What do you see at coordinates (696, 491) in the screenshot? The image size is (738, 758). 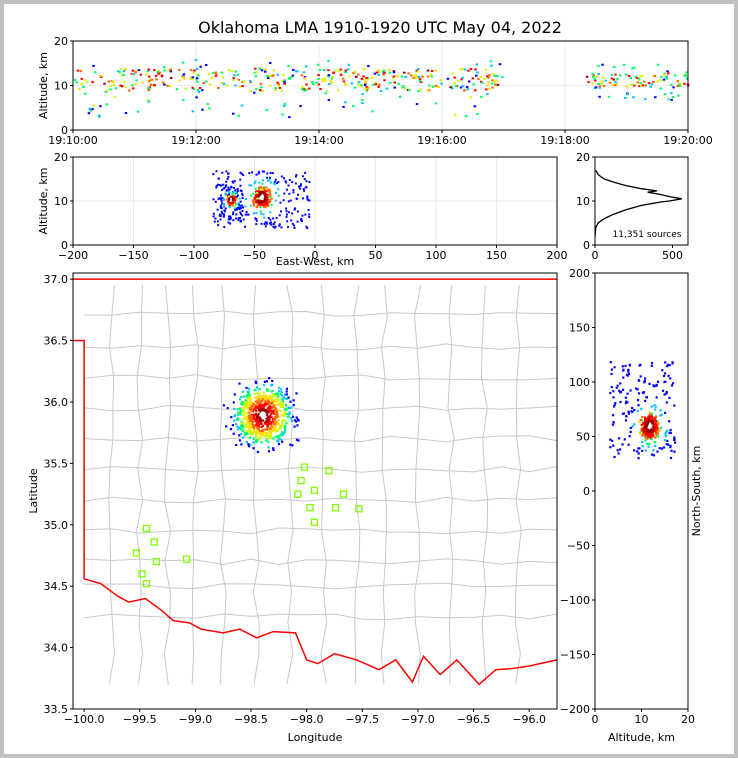 I see `north-south-ylabel: North-South, km` at bounding box center [696, 491].